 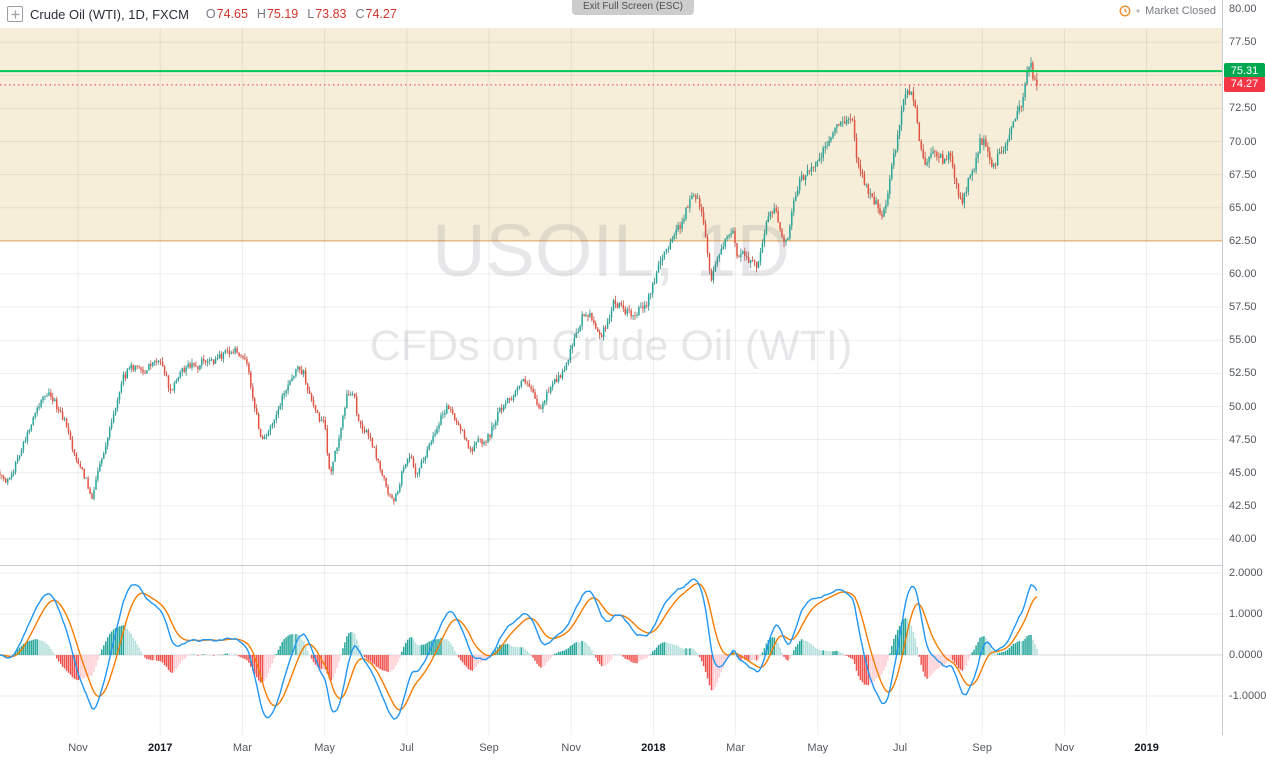 What do you see at coordinates (210, 14) in the screenshot?
I see `open-label: O` at bounding box center [210, 14].